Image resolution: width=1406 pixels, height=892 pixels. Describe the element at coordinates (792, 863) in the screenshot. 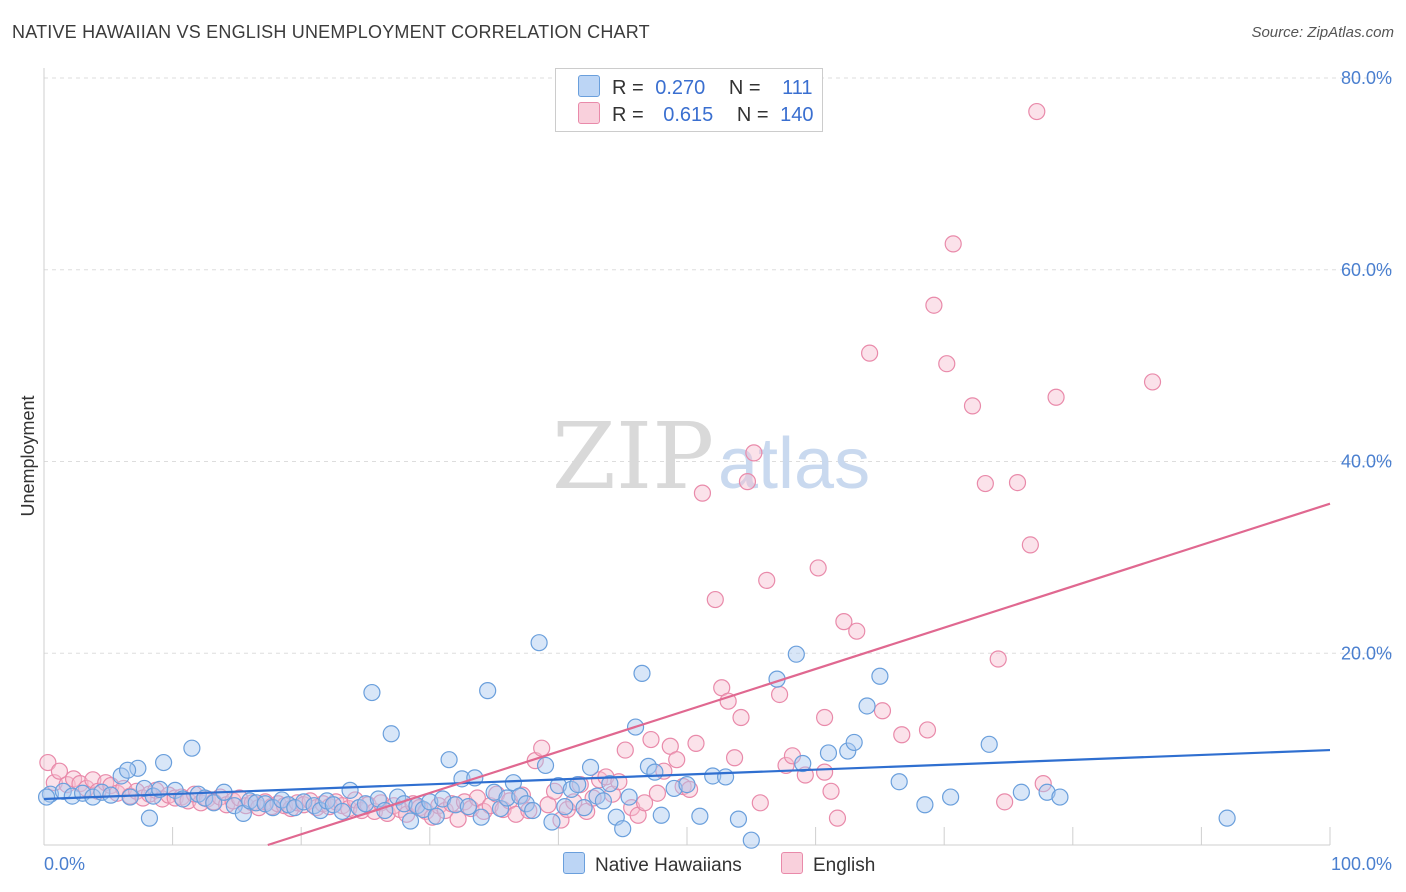

I see `bottom-swatch-pink` at that location.